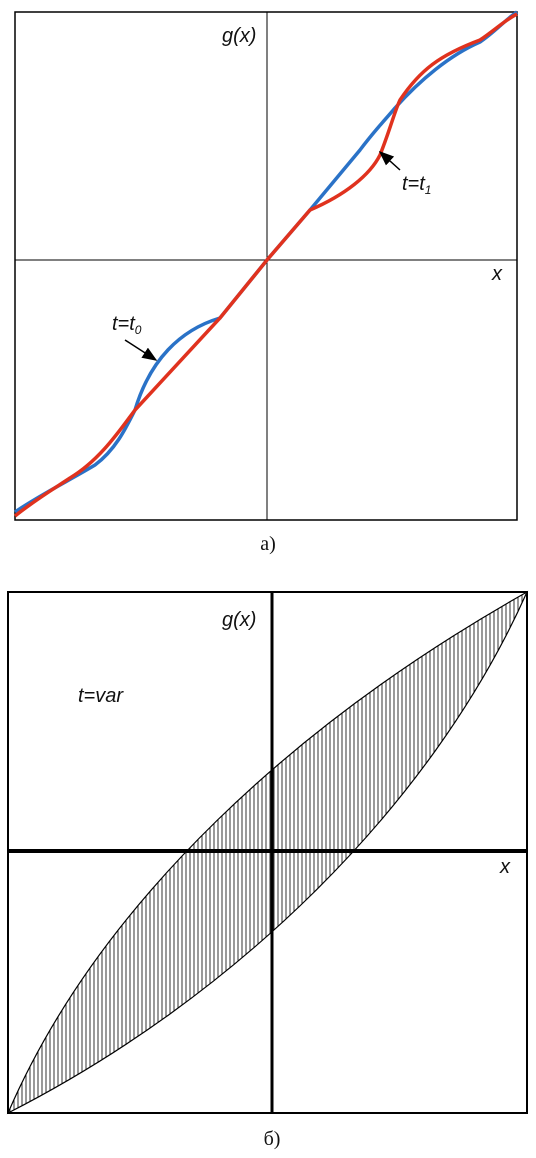  What do you see at coordinates (141, 350) in the screenshot?
I see `t0-arrow` at bounding box center [141, 350].